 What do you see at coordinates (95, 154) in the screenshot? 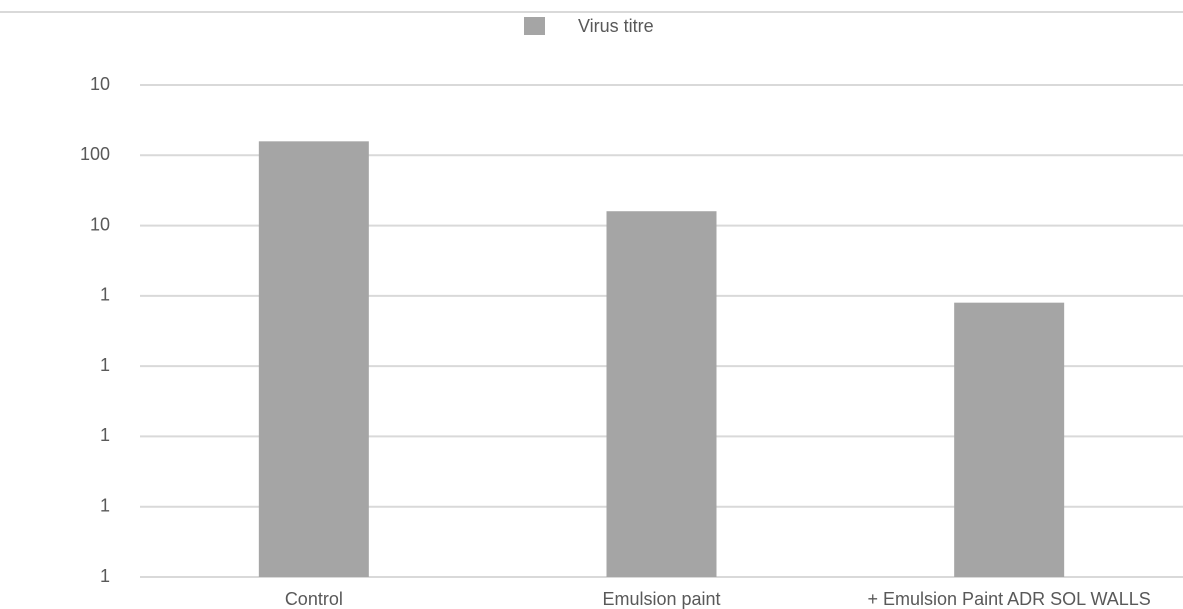
I see `y-tick-label: 100` at bounding box center [95, 154].